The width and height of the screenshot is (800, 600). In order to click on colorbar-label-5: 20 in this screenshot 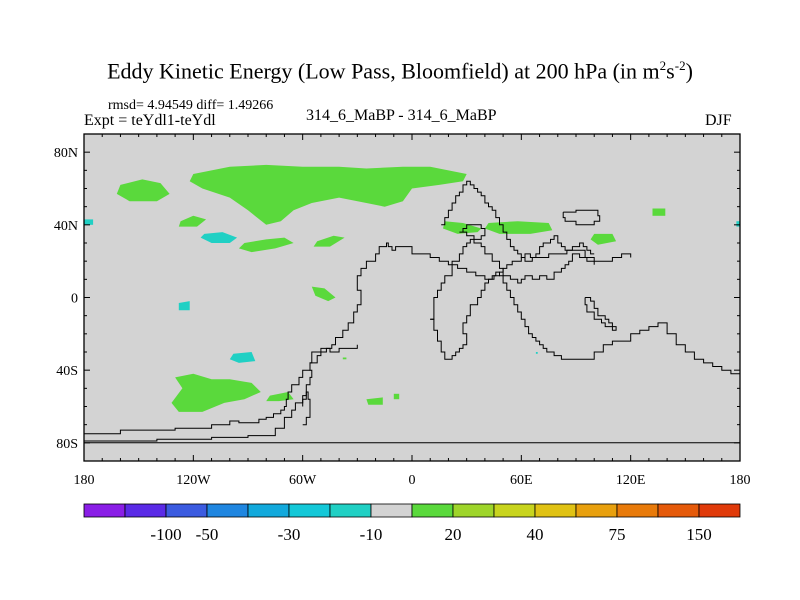, I will do `click(453, 534)`.